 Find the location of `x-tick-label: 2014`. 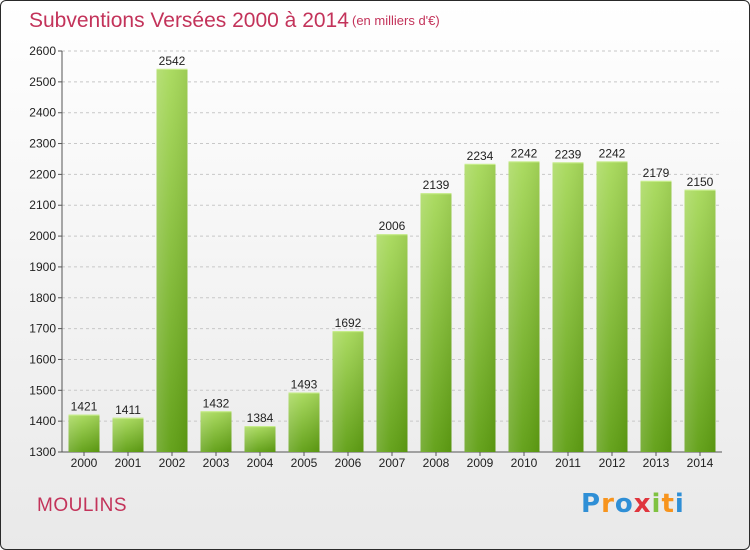

x-tick-label: 2014 is located at coordinates (700, 463).